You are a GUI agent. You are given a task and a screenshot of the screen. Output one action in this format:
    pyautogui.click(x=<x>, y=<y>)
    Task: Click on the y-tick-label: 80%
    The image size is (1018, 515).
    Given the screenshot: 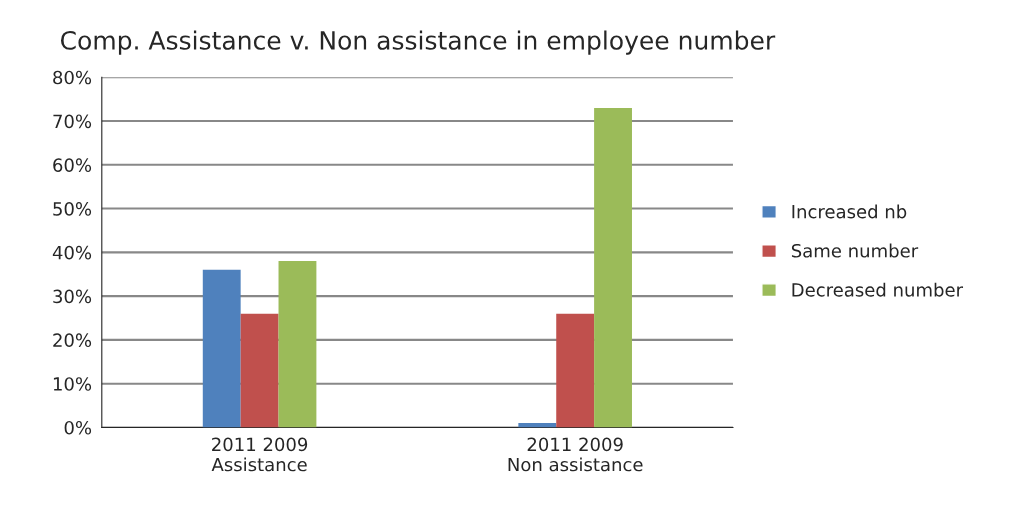 What is the action you would take?
    pyautogui.click(x=72, y=77)
    